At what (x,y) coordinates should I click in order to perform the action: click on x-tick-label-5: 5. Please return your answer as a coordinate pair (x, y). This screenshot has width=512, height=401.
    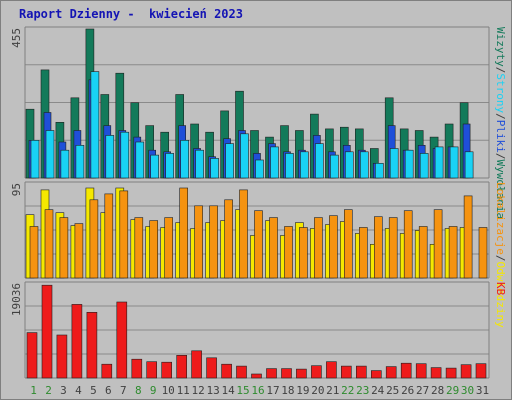
    Looking at the image, I should click on (93, 390).